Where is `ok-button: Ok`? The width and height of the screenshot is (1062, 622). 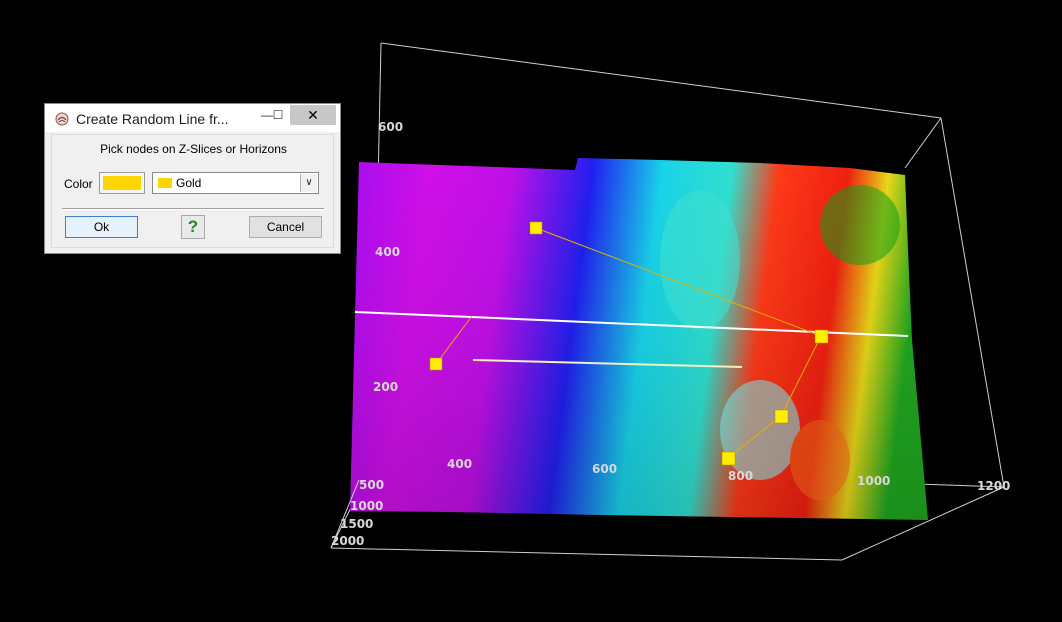 ok-button: Ok is located at coordinates (101, 227).